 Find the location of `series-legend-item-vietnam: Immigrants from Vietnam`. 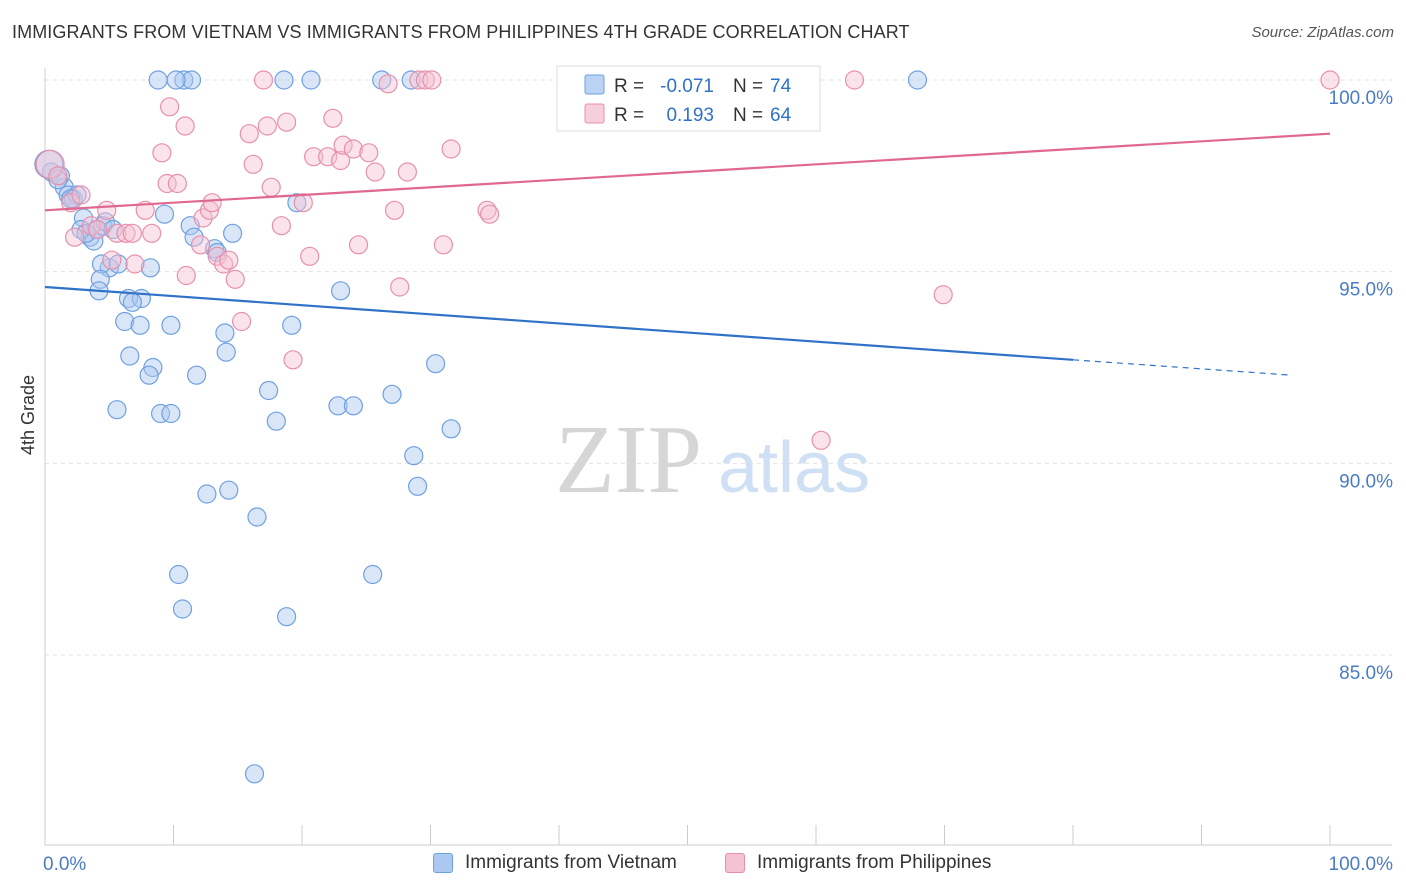

series-legend-item-vietnam: Immigrants from Vietnam is located at coordinates (555, 863).